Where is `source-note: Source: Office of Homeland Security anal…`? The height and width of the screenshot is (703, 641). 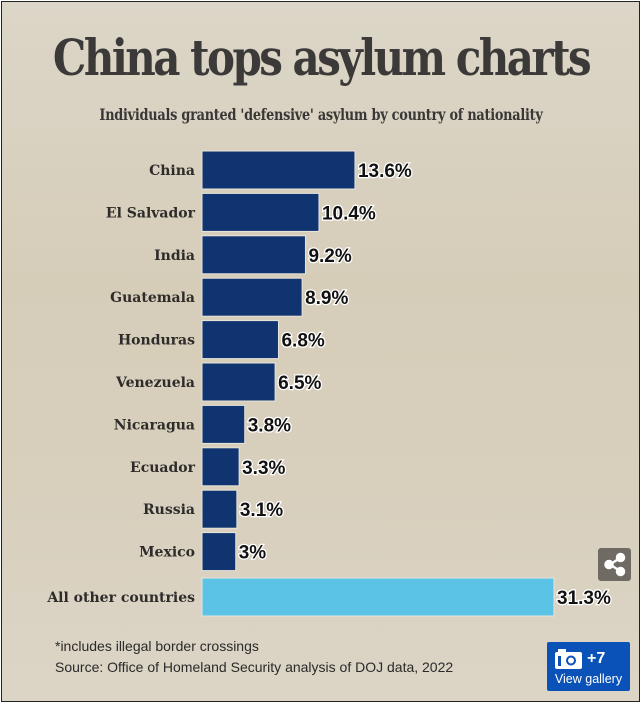 source-note: Source: Office of Homeland Security anal… is located at coordinates (254, 667).